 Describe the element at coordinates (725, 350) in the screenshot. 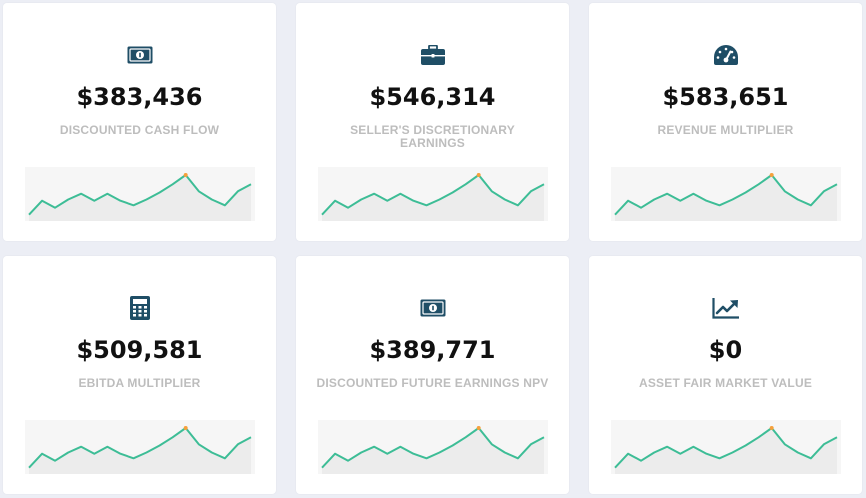

I see `card-value: $0` at that location.